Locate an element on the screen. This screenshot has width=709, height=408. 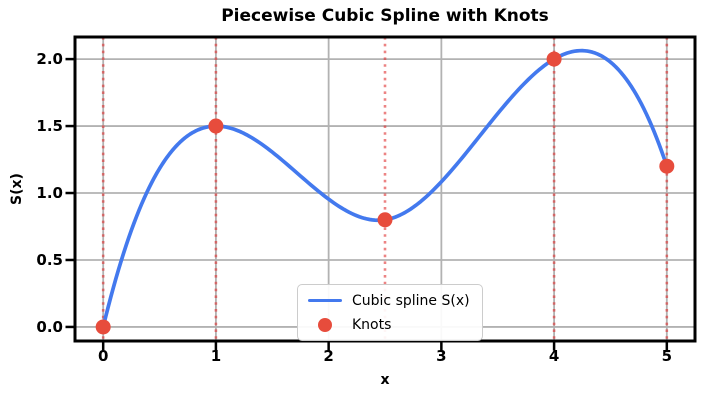
legend-item-spline: Cubic spline S(x) is located at coordinates (389, 300).